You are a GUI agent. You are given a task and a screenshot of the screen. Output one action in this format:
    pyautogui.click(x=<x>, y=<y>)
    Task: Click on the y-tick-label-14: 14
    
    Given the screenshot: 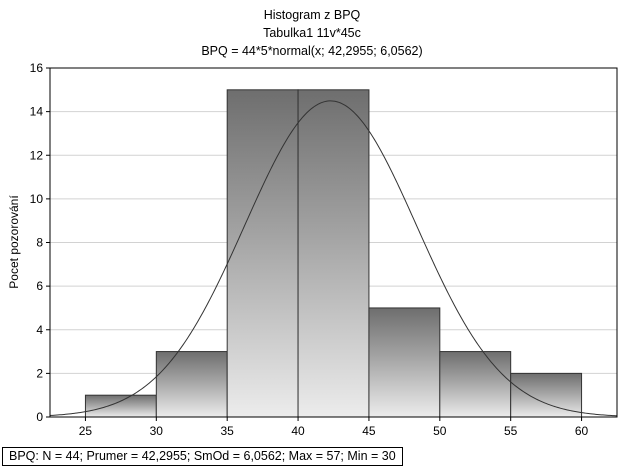 What is the action you would take?
    pyautogui.click(x=37, y=112)
    